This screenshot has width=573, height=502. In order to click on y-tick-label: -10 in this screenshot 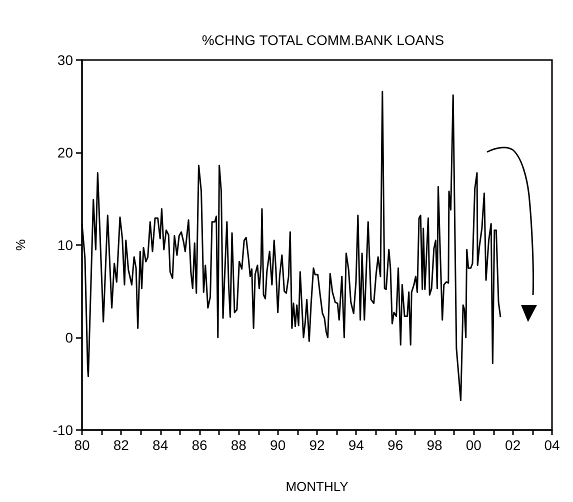, I will do `click(63, 430)`.